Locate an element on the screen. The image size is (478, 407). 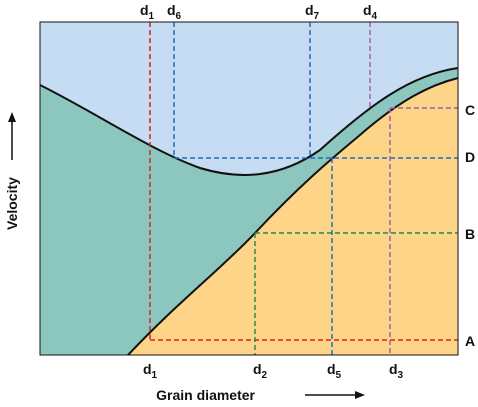
d-sub: 2 is located at coordinates (265, 375).